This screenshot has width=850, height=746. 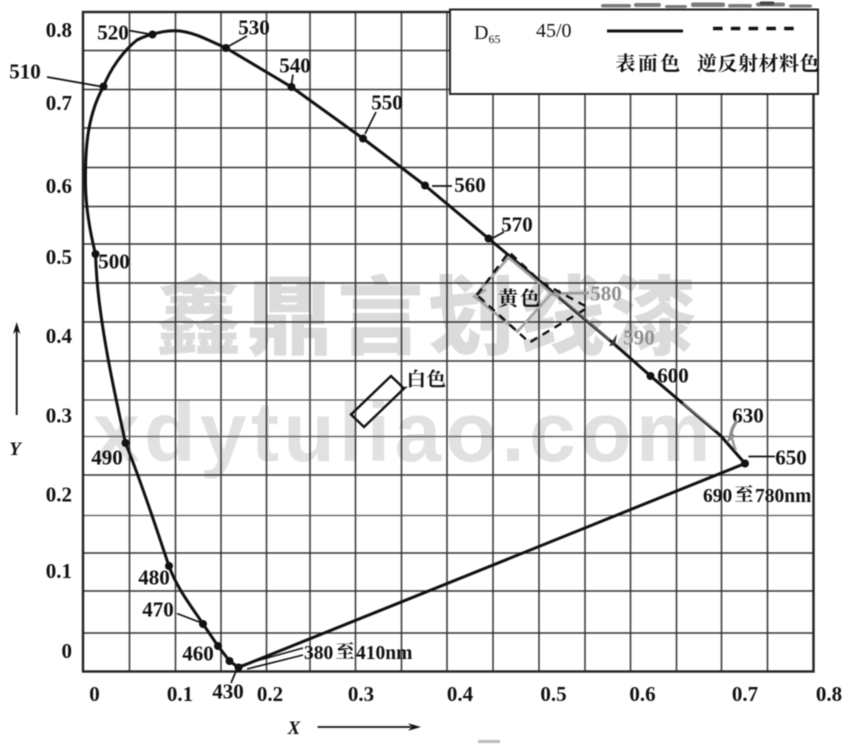 I want to click on svg-text: 560, so click(x=470, y=185).